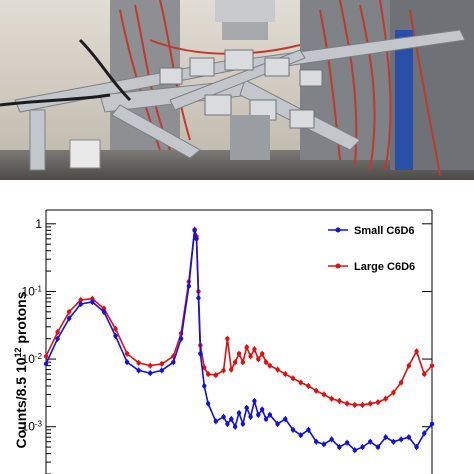  I want to click on legend: Small C6D6 Large C6D6, so click(371, 249).